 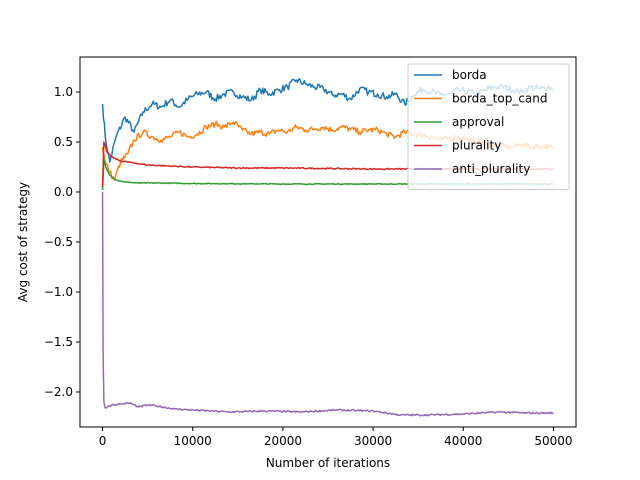 What do you see at coordinates (463, 441) in the screenshot?
I see `x-tick-label: 40000` at bounding box center [463, 441].